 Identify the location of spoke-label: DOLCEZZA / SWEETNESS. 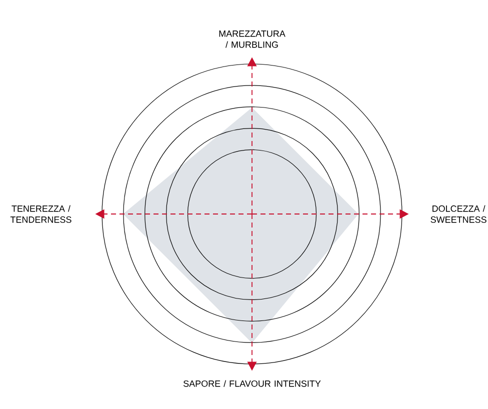
(458, 214).